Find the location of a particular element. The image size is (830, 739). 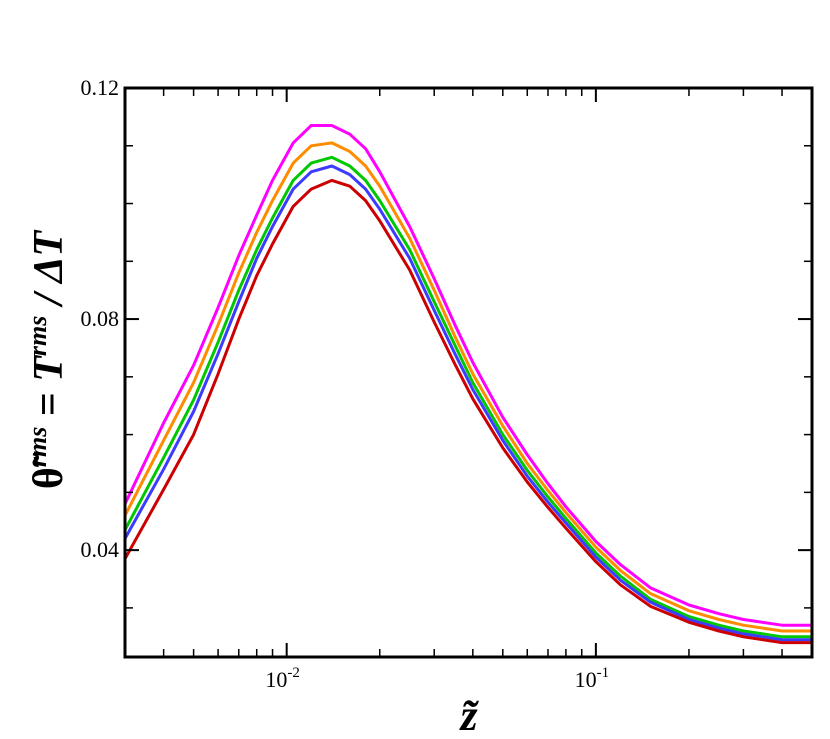

x-tick-label-2: 10⁻¹ is located at coordinates (592, 678).